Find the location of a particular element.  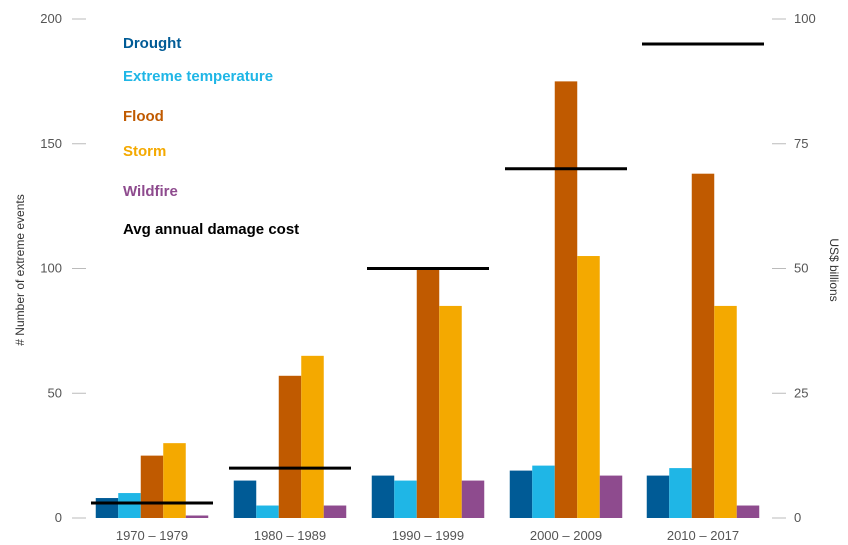

y-tick-left: 50 is located at coordinates (55, 392).